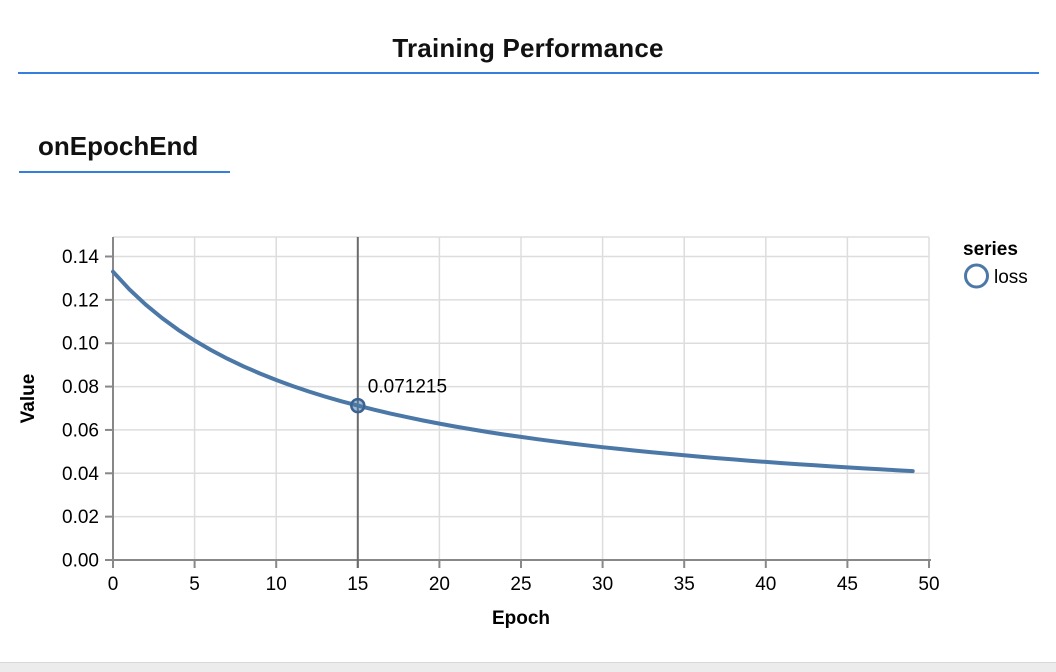 The height and width of the screenshot is (672, 1056). Describe the element at coordinates (80, 387) in the screenshot. I see `svg-text: 0.08` at that location.